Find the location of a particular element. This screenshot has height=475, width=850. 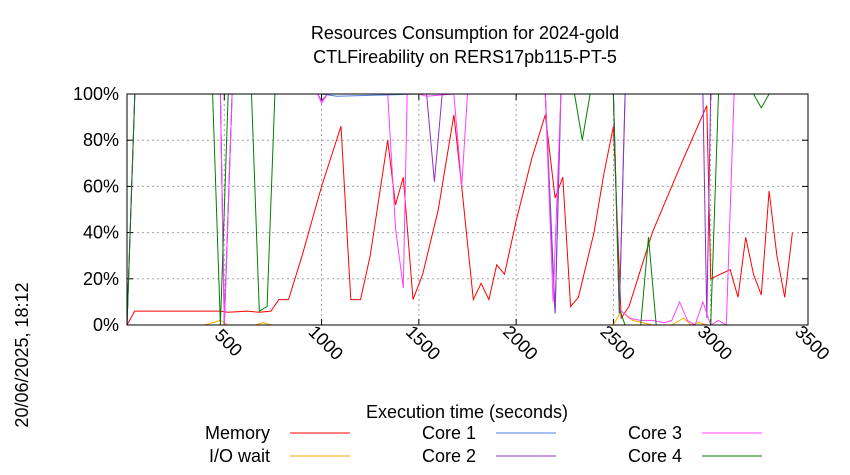

legend-label: Core 2 is located at coordinates (449, 456).